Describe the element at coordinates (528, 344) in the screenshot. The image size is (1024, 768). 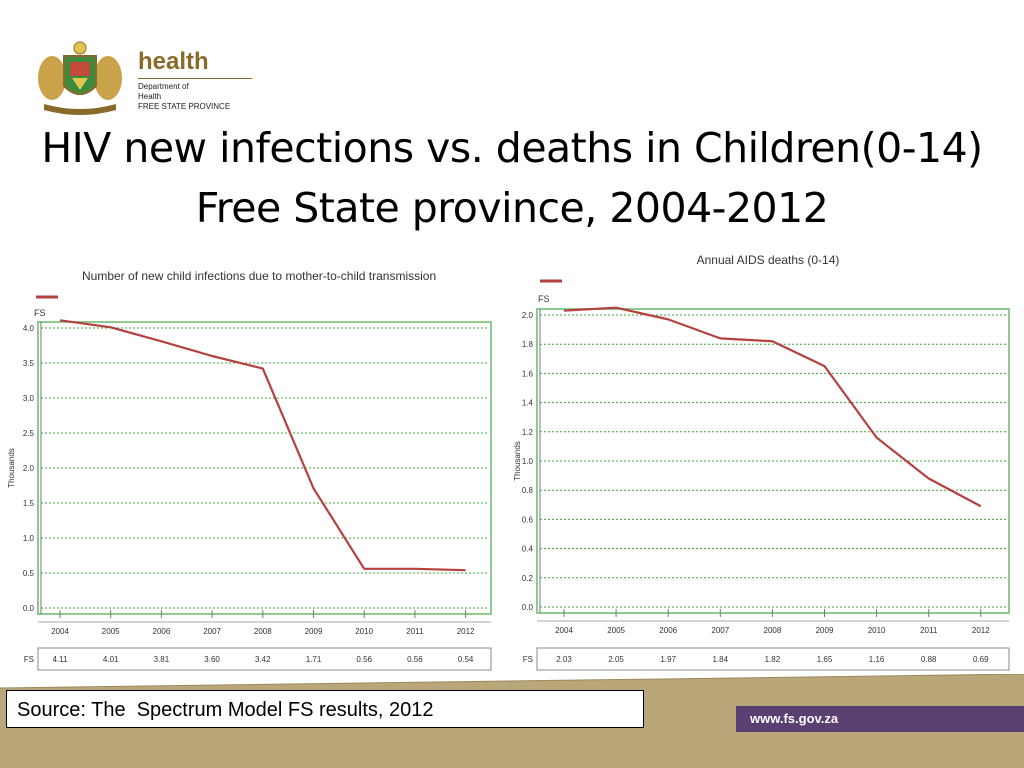
I see `y-tick-label: 1.8` at that location.